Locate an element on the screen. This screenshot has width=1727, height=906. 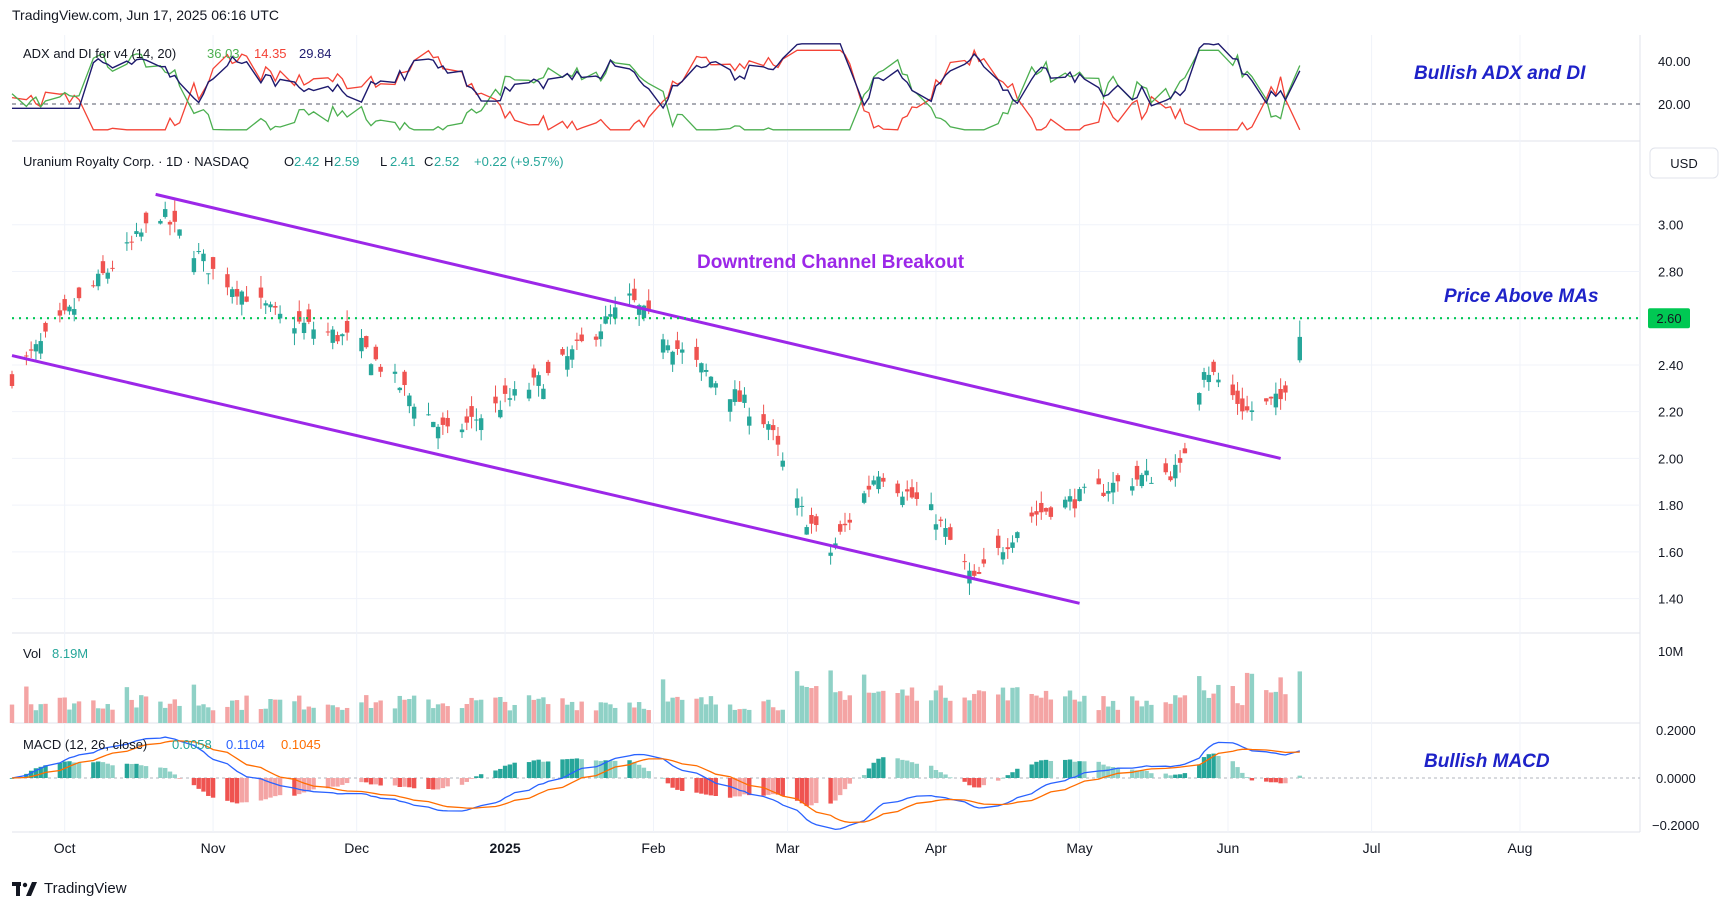
adx-axis-label-20: 20.00 is located at coordinates (1674, 104).